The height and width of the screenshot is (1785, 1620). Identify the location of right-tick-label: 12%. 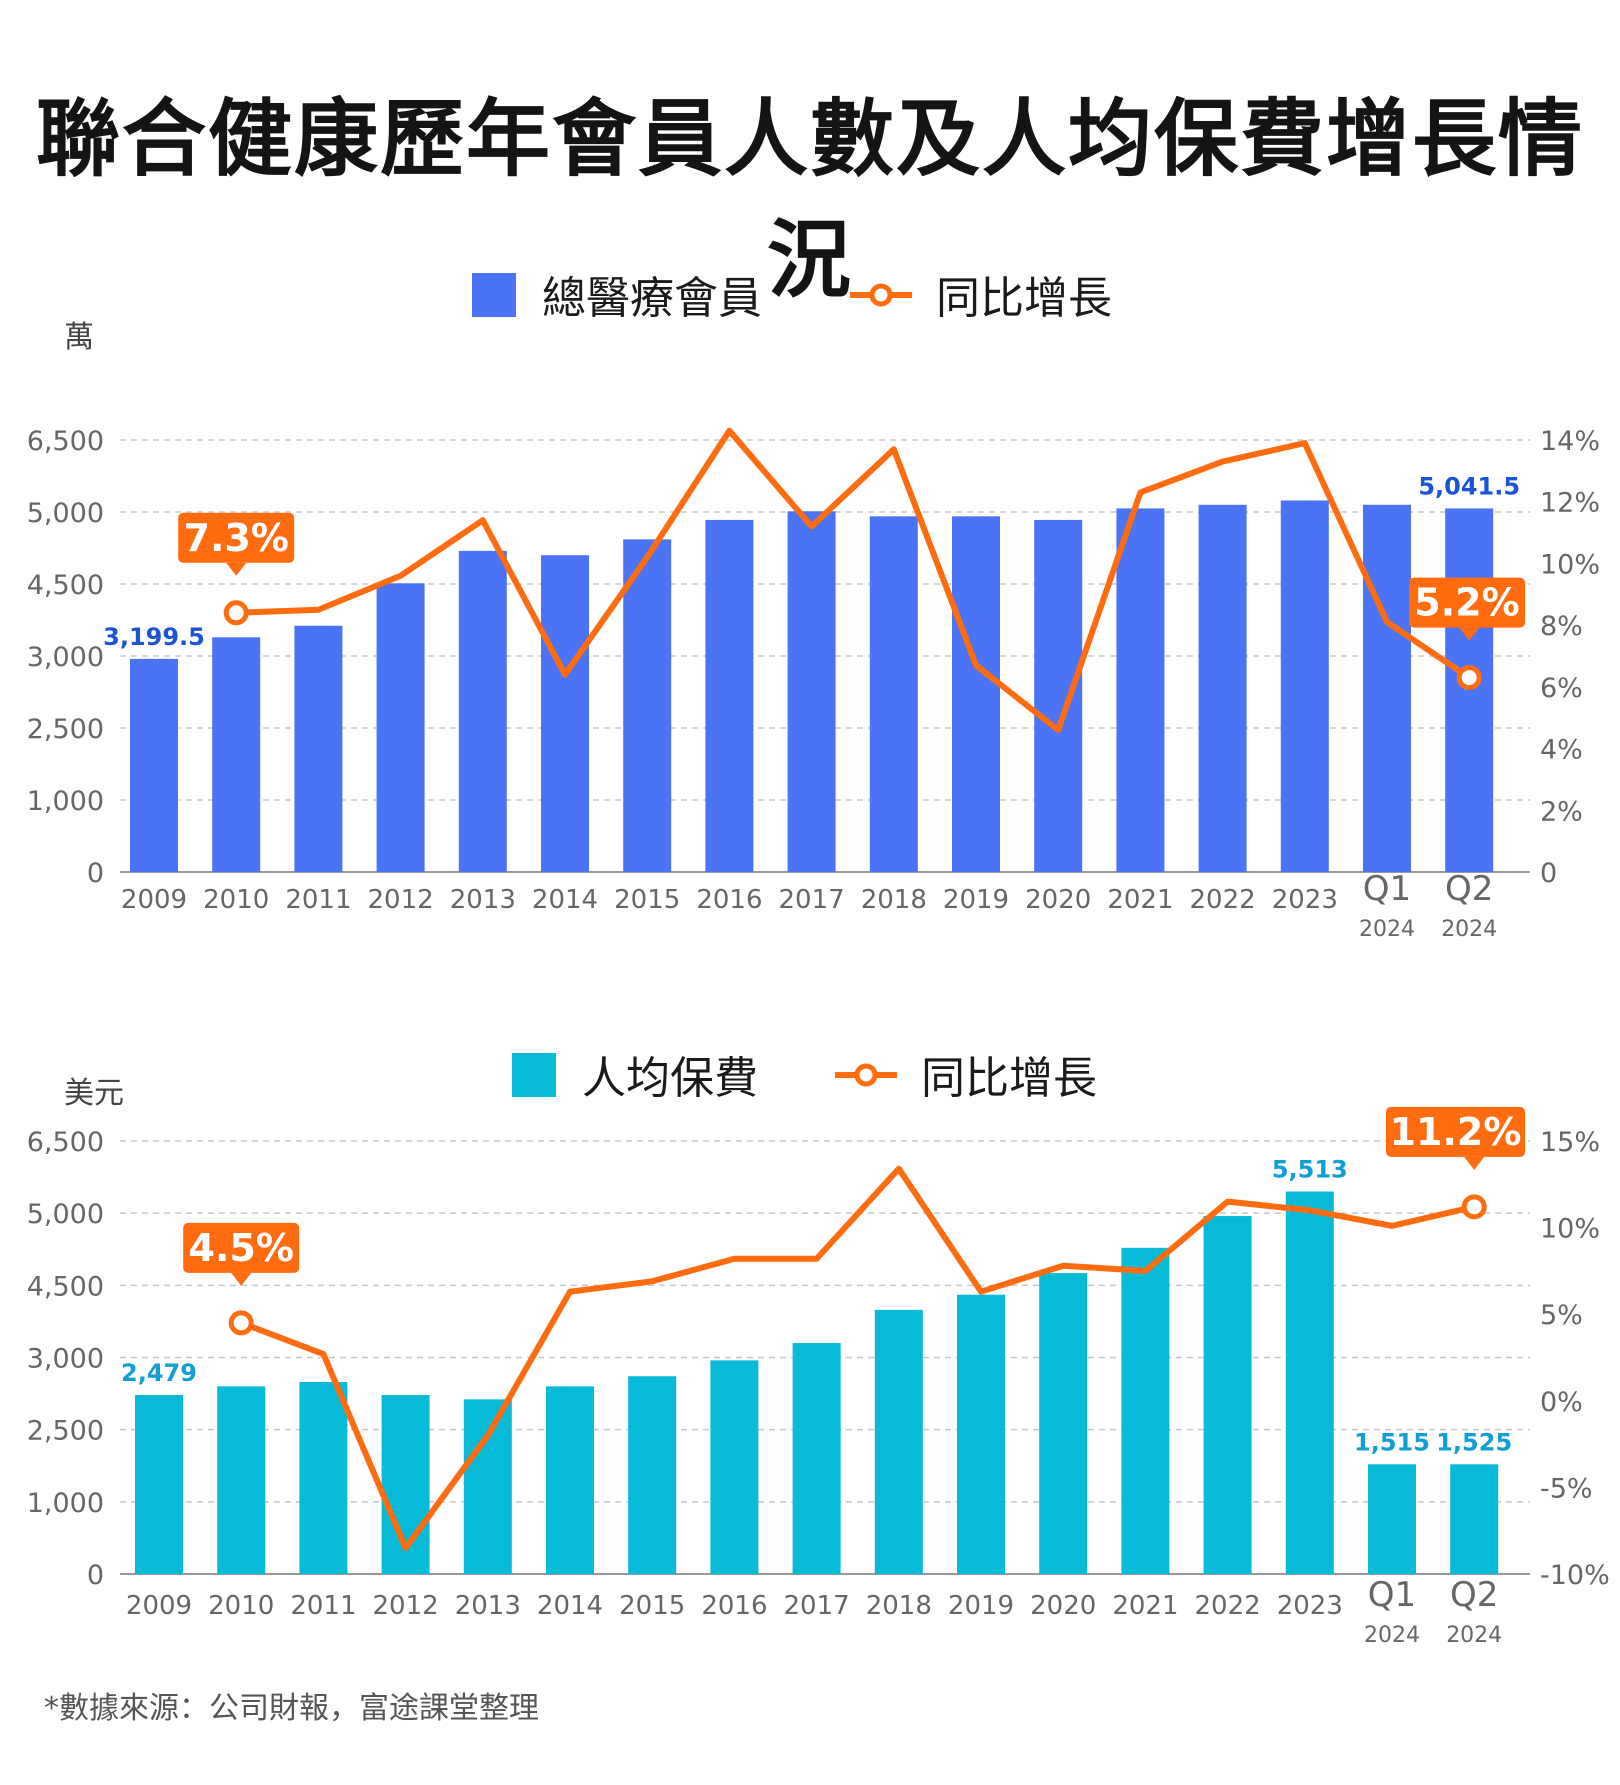
(1570, 503).